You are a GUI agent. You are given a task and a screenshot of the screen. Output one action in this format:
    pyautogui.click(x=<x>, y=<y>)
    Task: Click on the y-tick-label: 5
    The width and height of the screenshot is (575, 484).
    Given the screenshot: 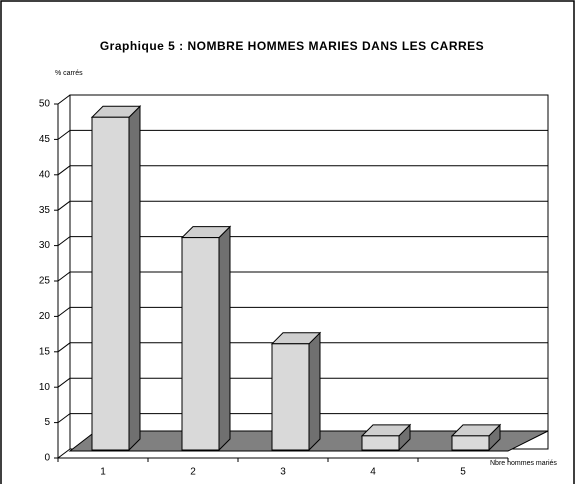 What is the action you would take?
    pyautogui.click(x=47, y=422)
    